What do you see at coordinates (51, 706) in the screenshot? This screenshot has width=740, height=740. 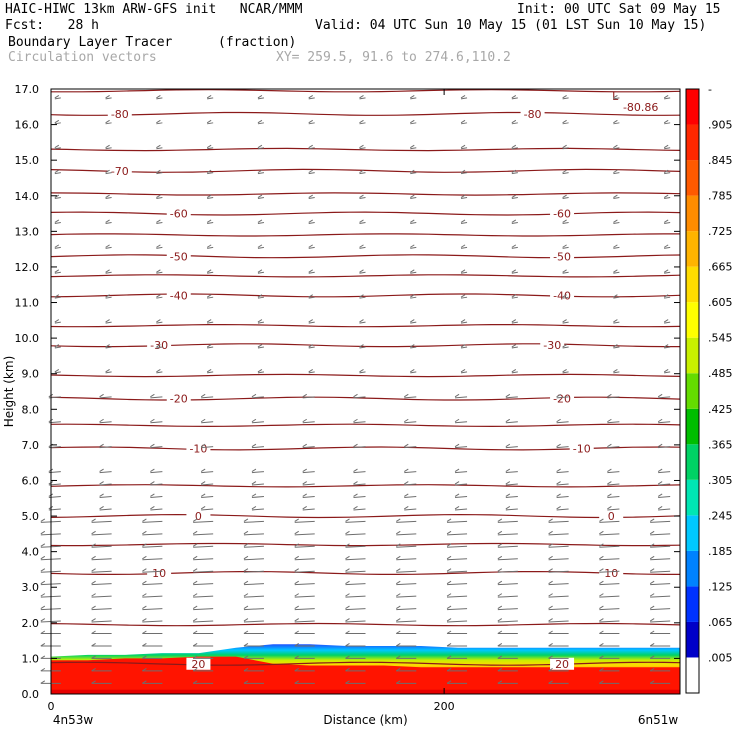 I see `x-tick-label: 0` at bounding box center [51, 706].